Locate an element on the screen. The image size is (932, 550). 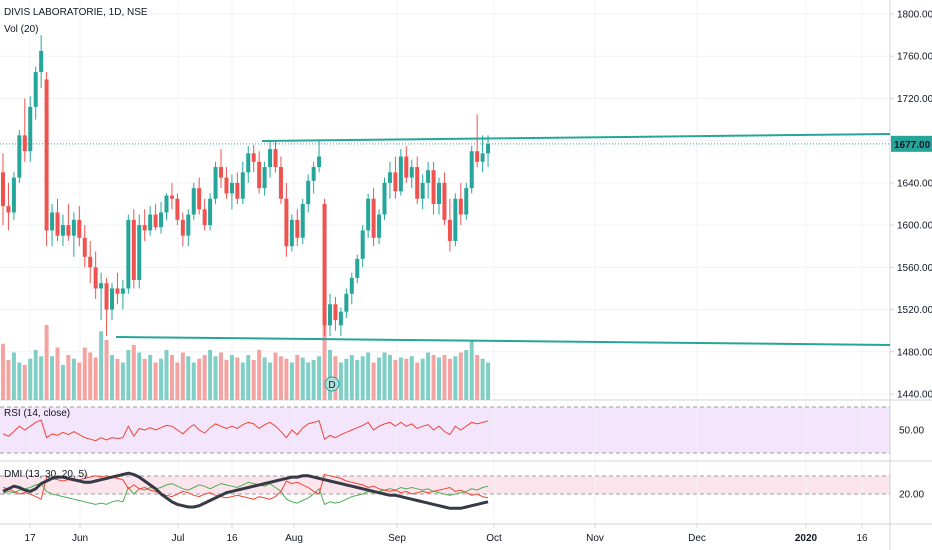
time-tick-label: 2020 is located at coordinates (806, 538).